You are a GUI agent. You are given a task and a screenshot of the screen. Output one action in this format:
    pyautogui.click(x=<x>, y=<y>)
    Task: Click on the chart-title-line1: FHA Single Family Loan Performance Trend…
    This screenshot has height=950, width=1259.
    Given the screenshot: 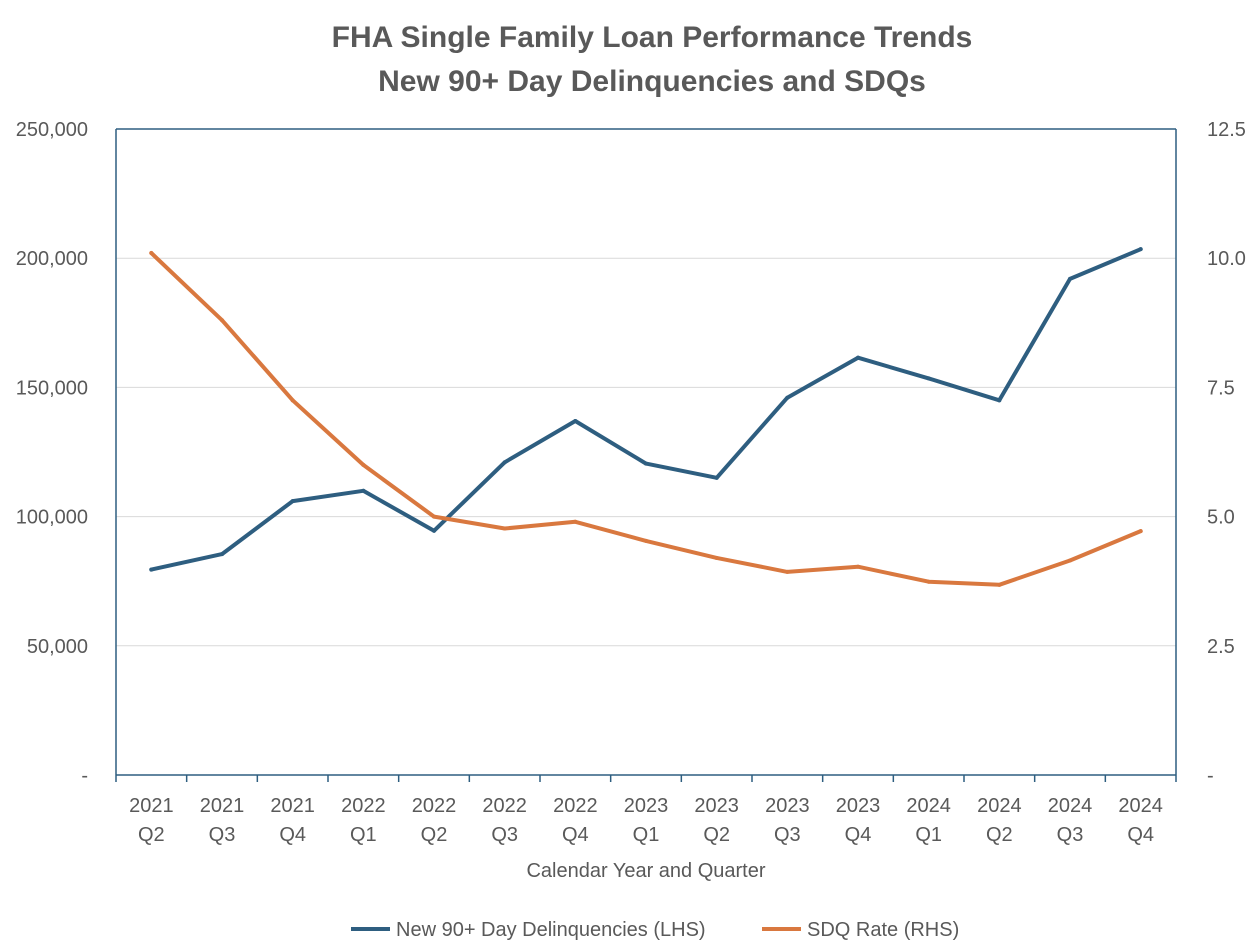 What is the action you would take?
    pyautogui.click(x=652, y=37)
    